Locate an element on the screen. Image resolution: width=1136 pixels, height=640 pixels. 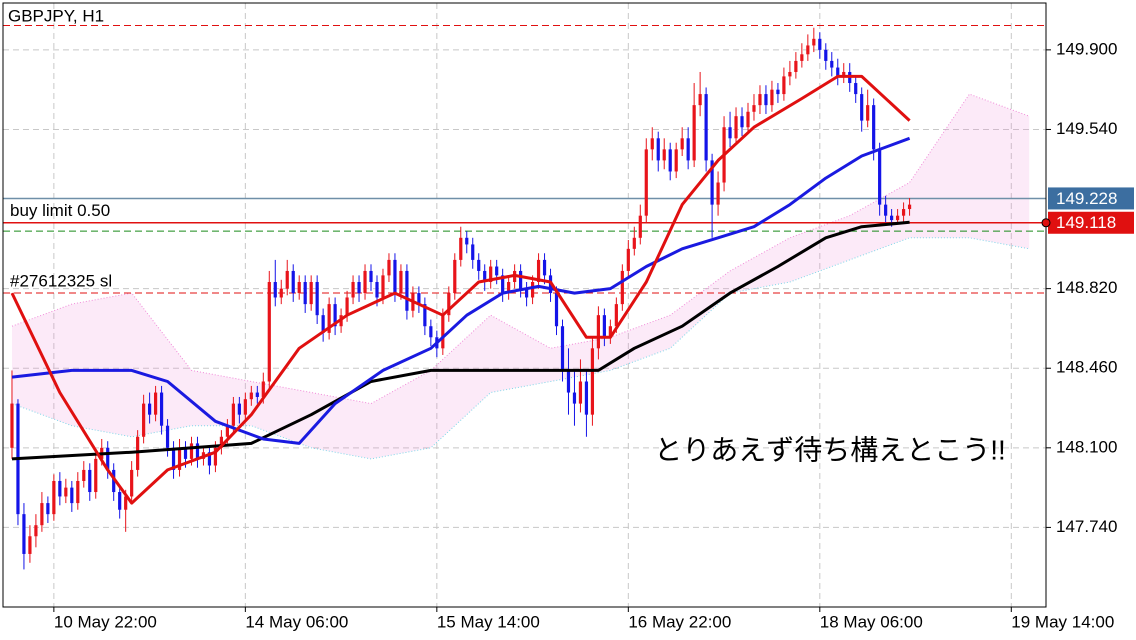
y-tick-label: 148.460 is located at coordinates (1086, 367).